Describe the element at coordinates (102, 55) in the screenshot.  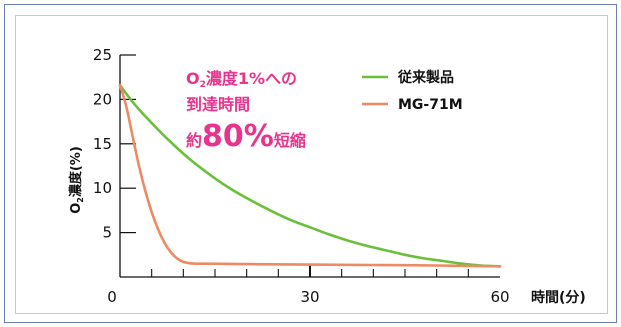
I see `y-tick-label: 25` at that location.